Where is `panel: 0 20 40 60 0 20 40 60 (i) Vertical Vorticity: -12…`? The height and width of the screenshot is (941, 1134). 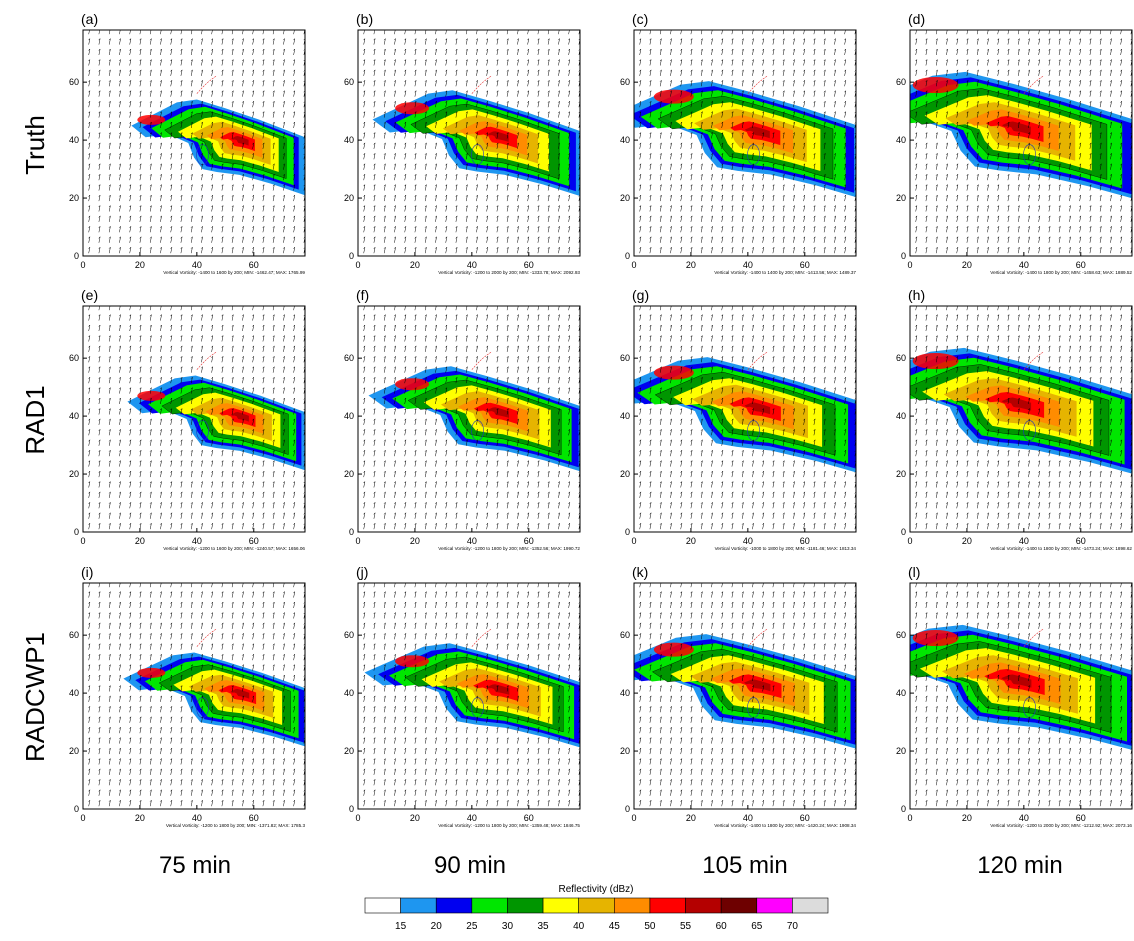 panel: 0 20 40 60 0 20 40 60 (i) Vertical Vorticity: -12… is located at coordinates (187, 696).